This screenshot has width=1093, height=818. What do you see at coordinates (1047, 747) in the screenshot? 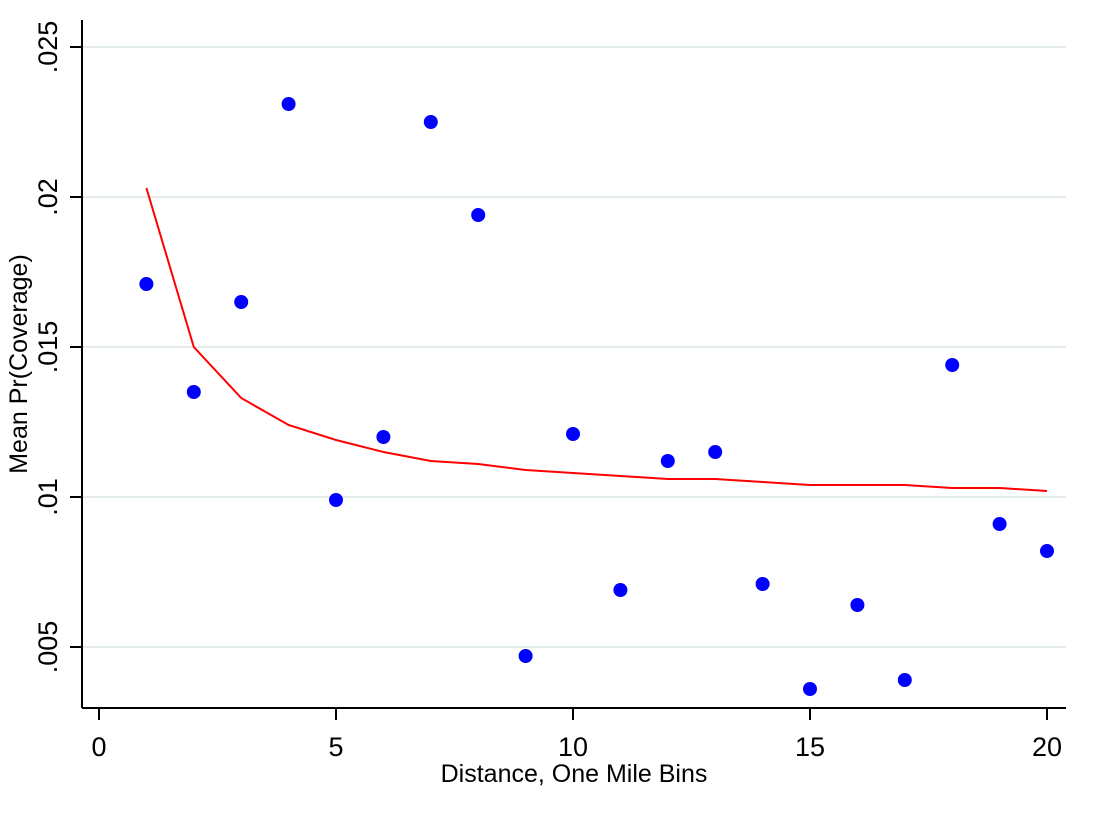
I see `x-tick-label: 20` at bounding box center [1047, 747].